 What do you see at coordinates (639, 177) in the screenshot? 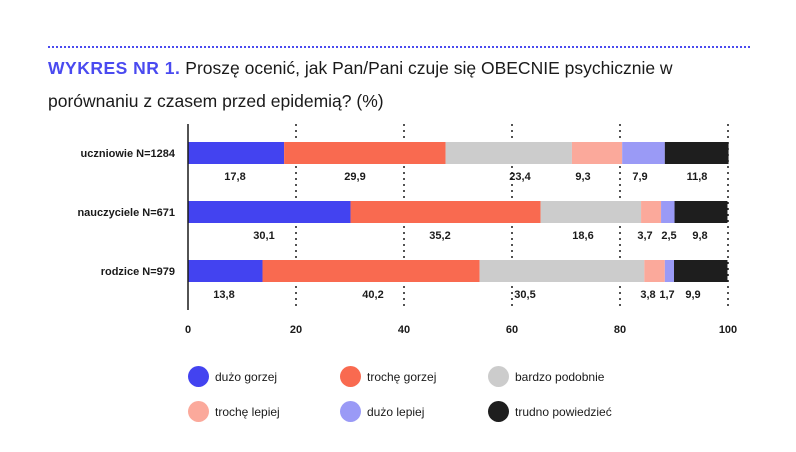
I see `value-label: 7,9` at bounding box center [639, 177].